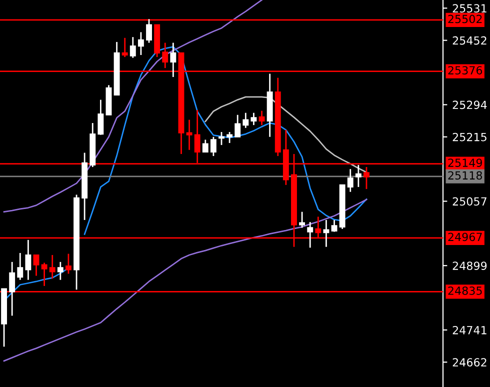 This screenshot has height=387, width=490. What do you see at coordinates (469, 40) in the screenshot?
I see `y-tick-label: 25452` at bounding box center [469, 40].